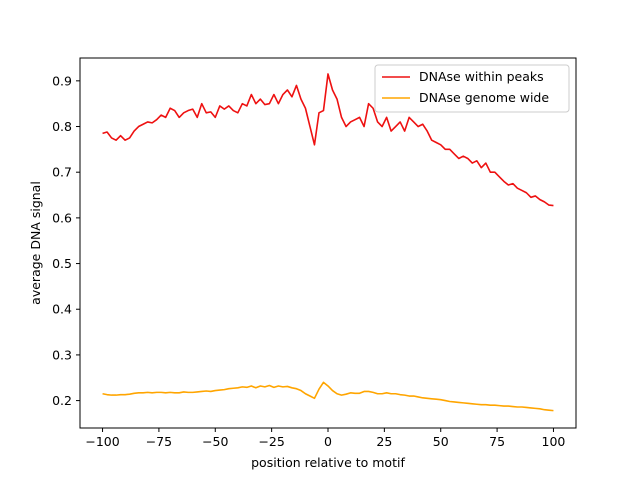  What do you see at coordinates (215, 441) in the screenshot?
I see `x-tick-label: −50` at bounding box center [215, 441].